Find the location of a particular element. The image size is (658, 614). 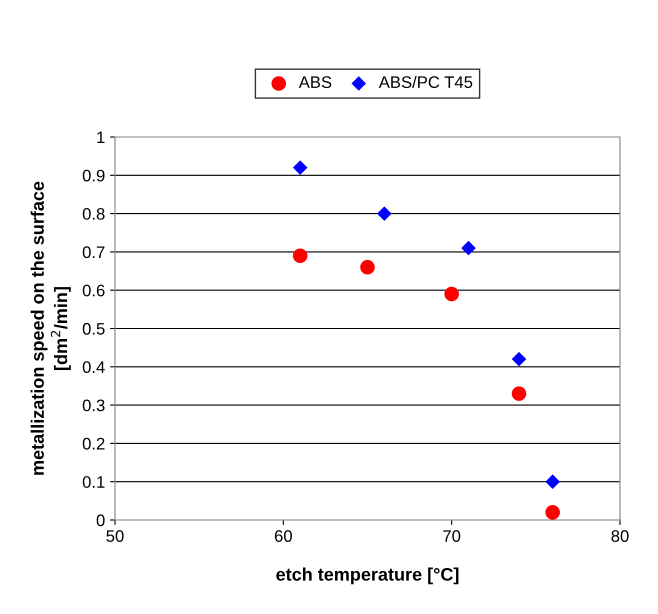

x-tick-label: 70 is located at coordinates (451, 536).